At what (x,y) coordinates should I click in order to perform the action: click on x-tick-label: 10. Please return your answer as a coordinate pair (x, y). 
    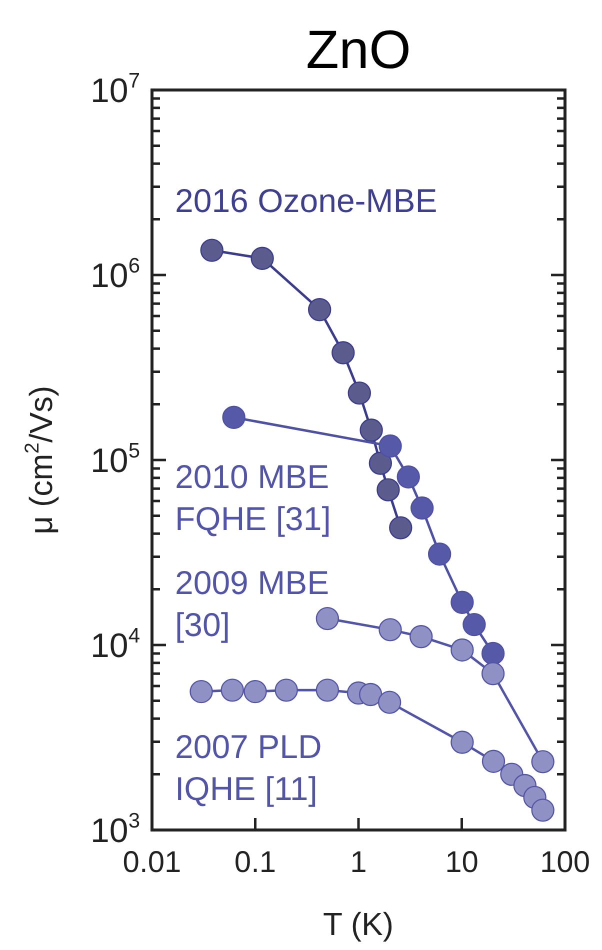
    Looking at the image, I should click on (461, 862).